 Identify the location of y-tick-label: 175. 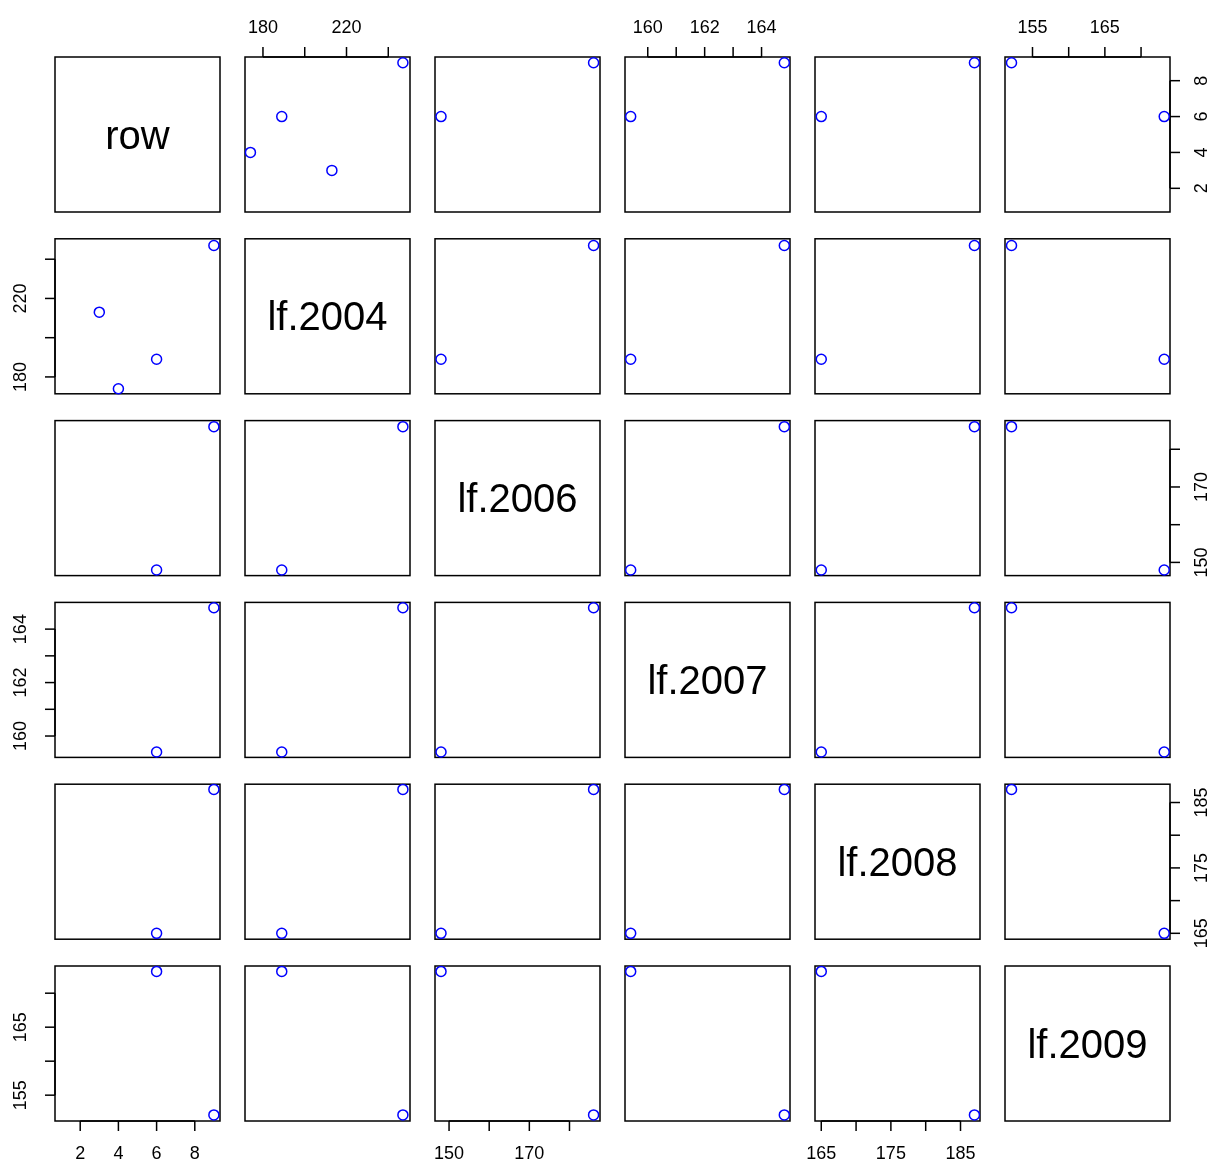
(1201, 867).